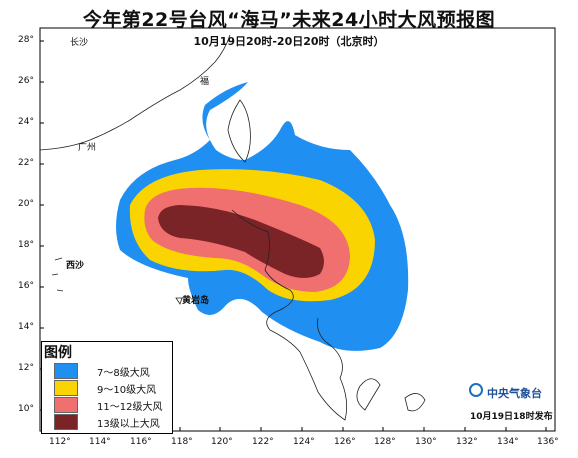 This screenshot has height=458, width=578. What do you see at coordinates (263, 442) in the screenshot?
I see `lon-label: 122°` at bounding box center [263, 442].